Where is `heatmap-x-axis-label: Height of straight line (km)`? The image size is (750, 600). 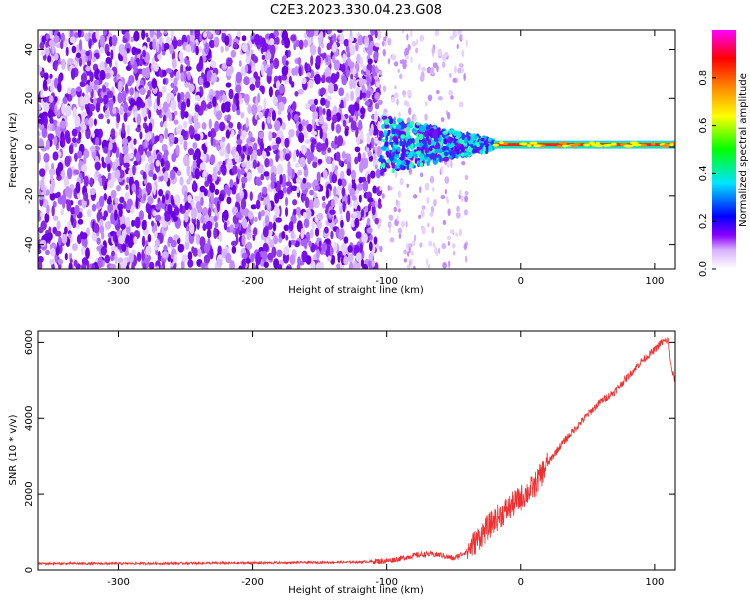
heatmap-x-axis-label: Height of straight line (km) is located at coordinates (356, 290).